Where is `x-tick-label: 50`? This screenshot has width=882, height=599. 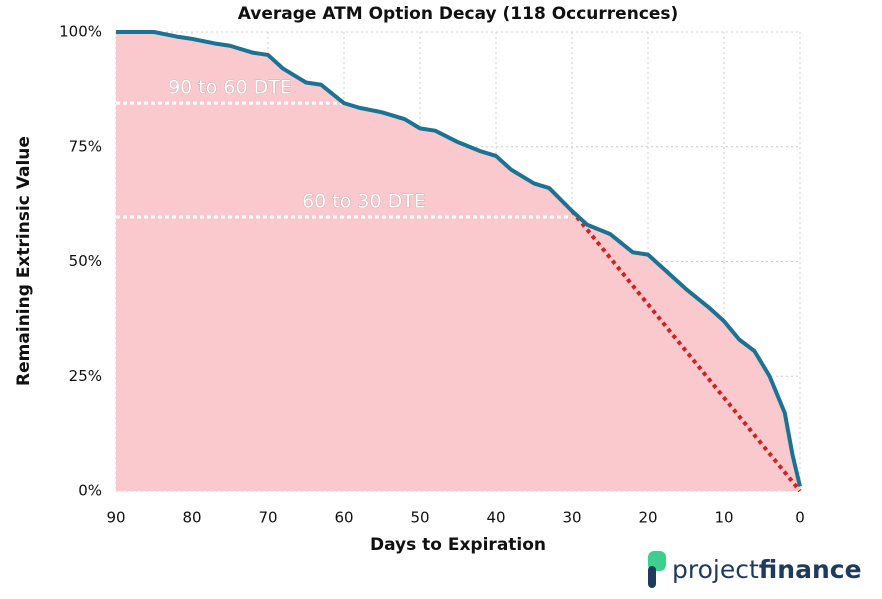
x-tick-label: 50 is located at coordinates (419, 518).